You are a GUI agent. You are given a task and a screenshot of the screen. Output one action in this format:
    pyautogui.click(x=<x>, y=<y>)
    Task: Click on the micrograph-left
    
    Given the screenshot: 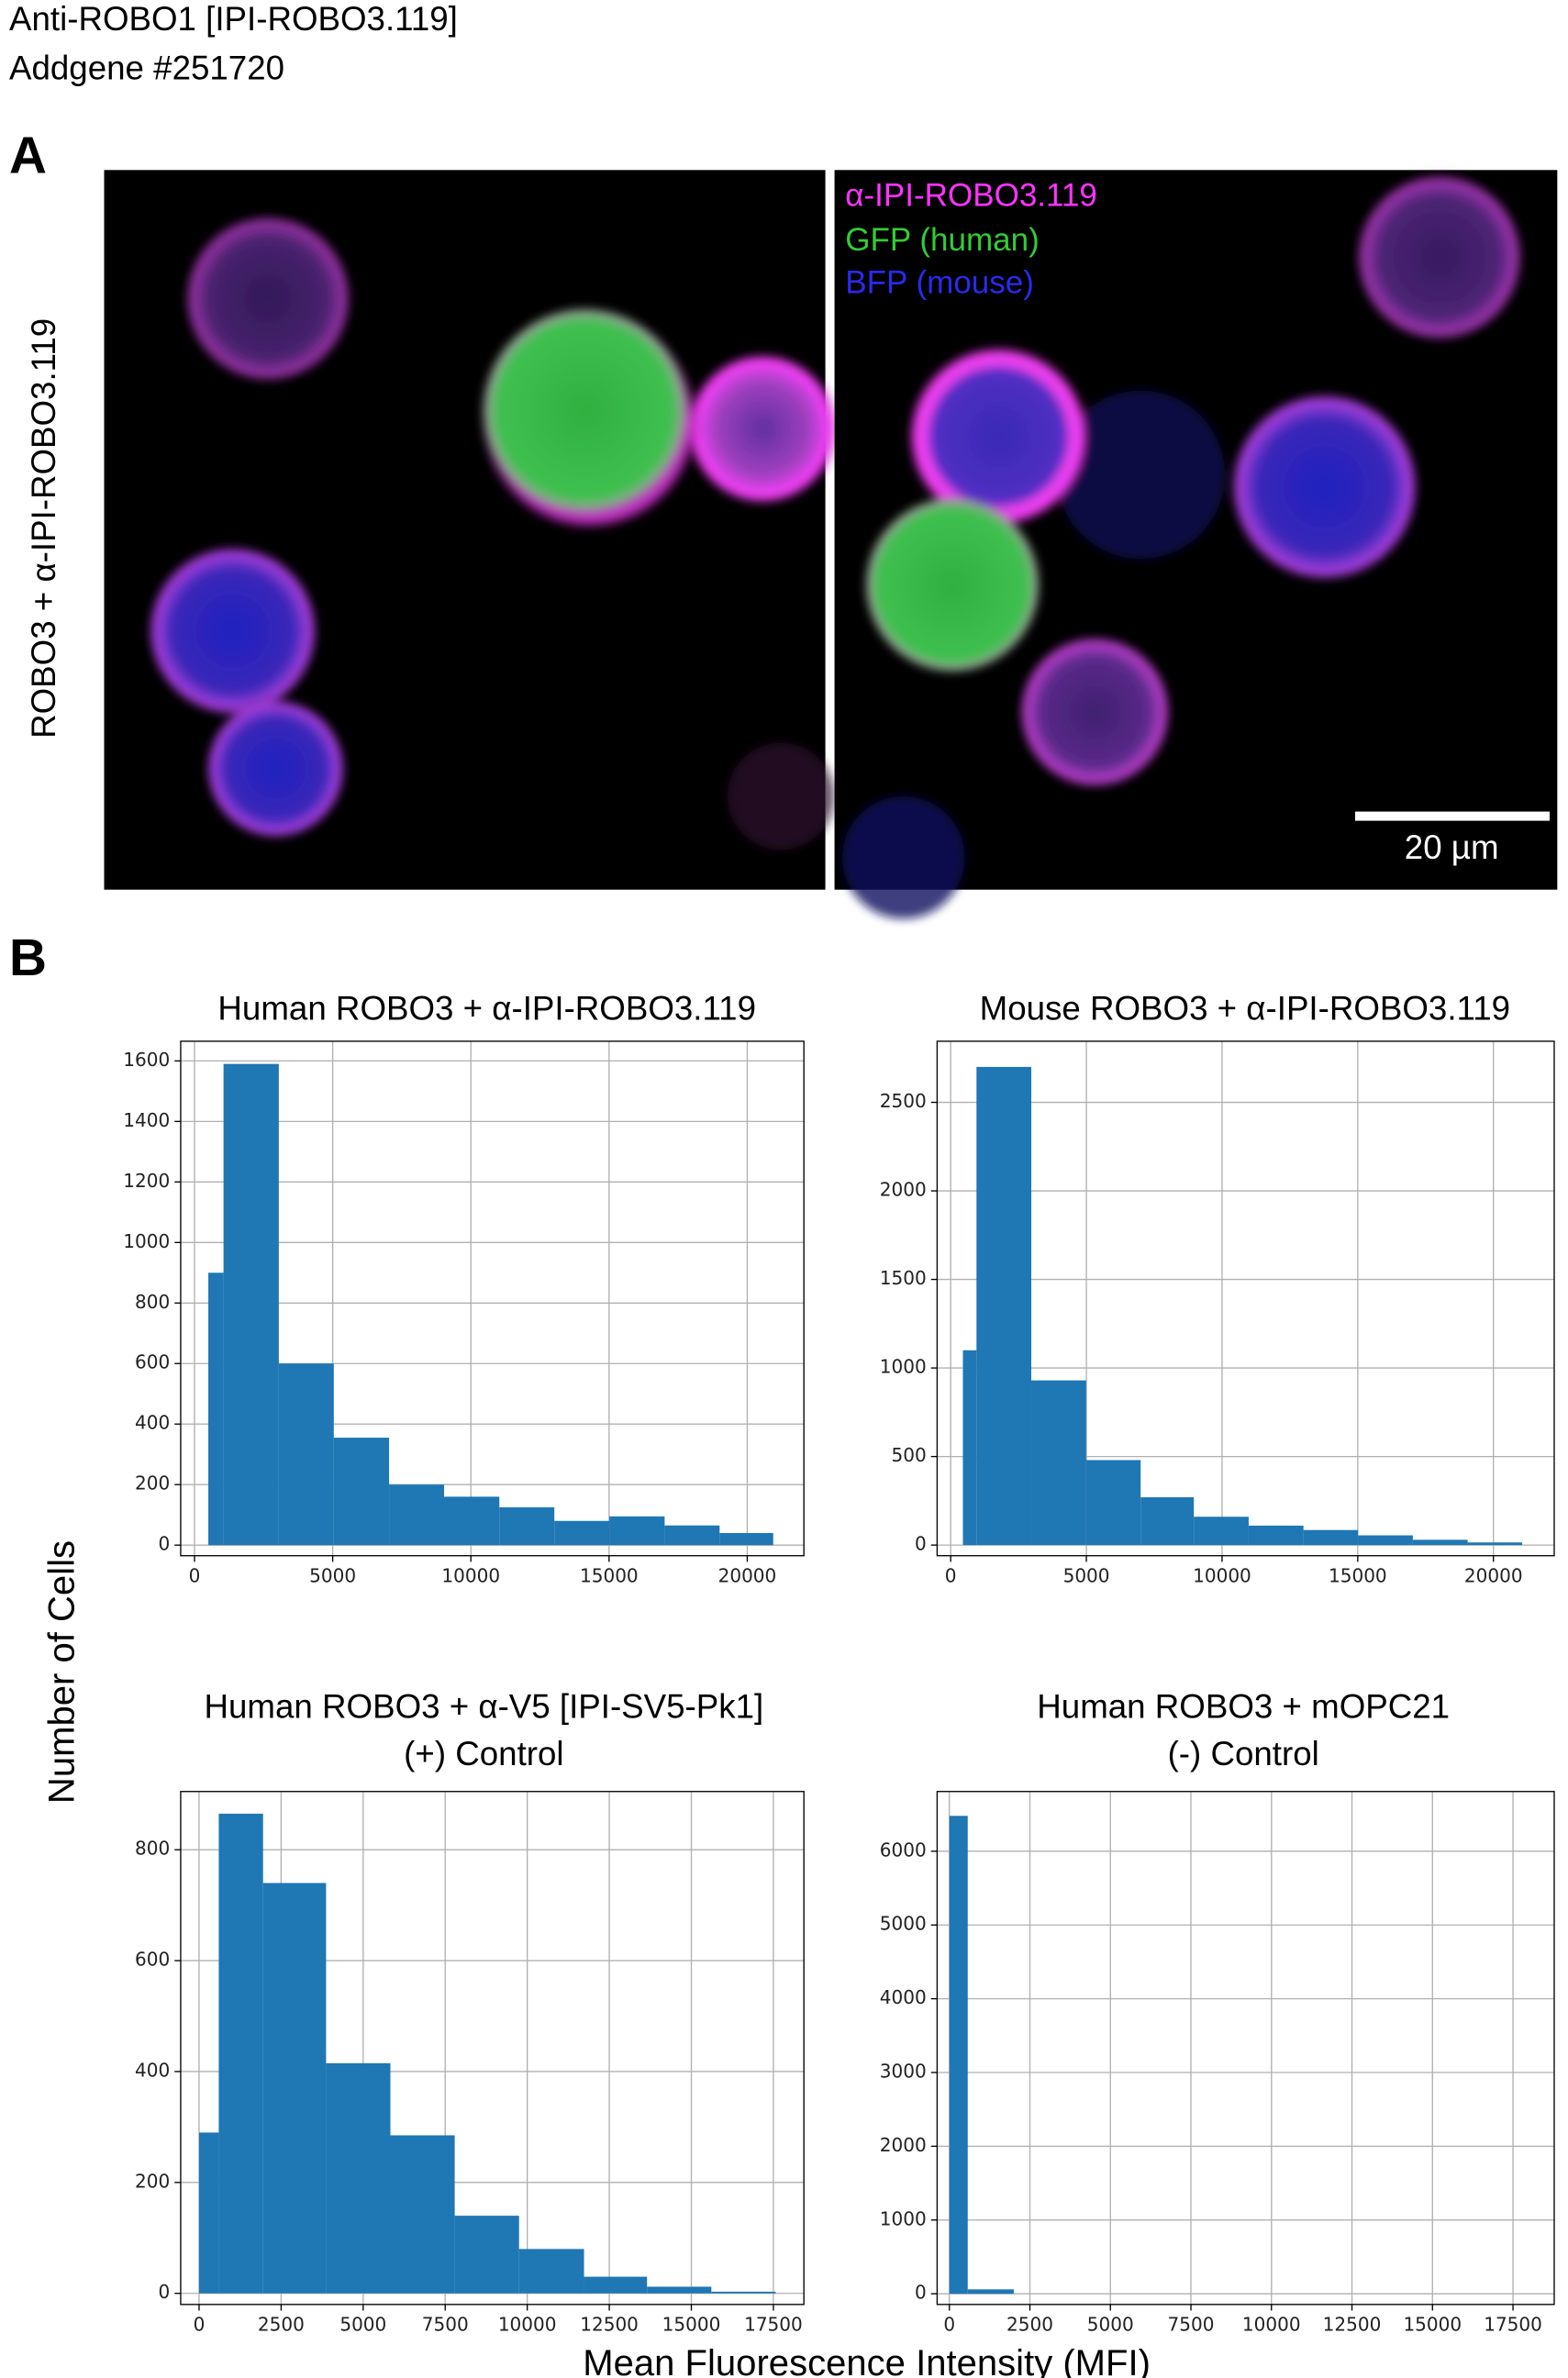 What is the action you would take?
    pyautogui.click(x=472, y=530)
    